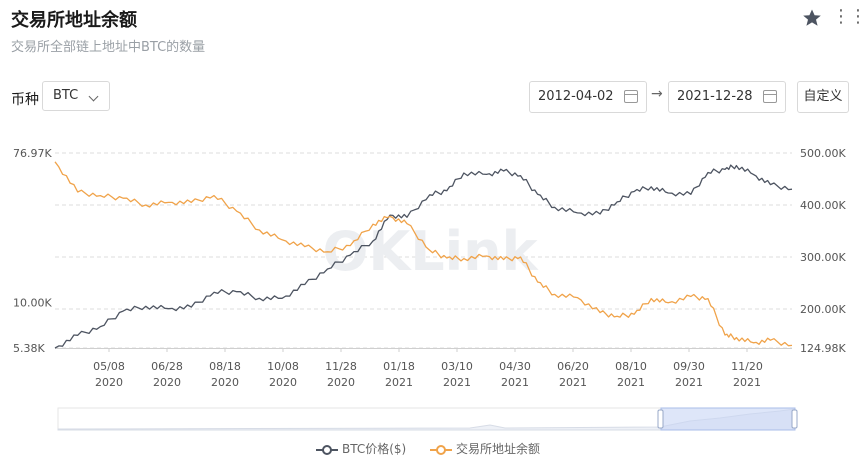 This screenshot has width=866, height=464. I want to click on brush-layer, so click(427, 419).